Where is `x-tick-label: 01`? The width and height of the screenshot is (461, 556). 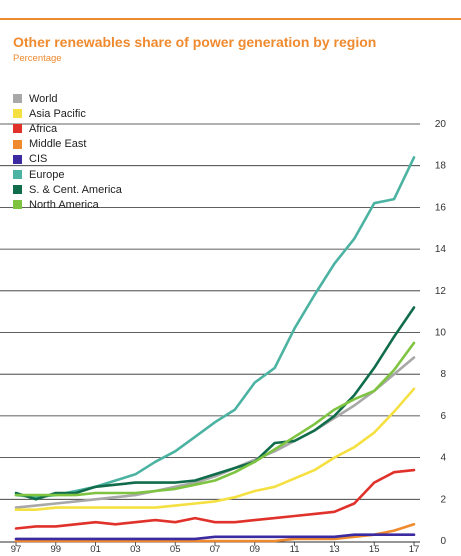
x-tick-label: 01 is located at coordinates (95, 549).